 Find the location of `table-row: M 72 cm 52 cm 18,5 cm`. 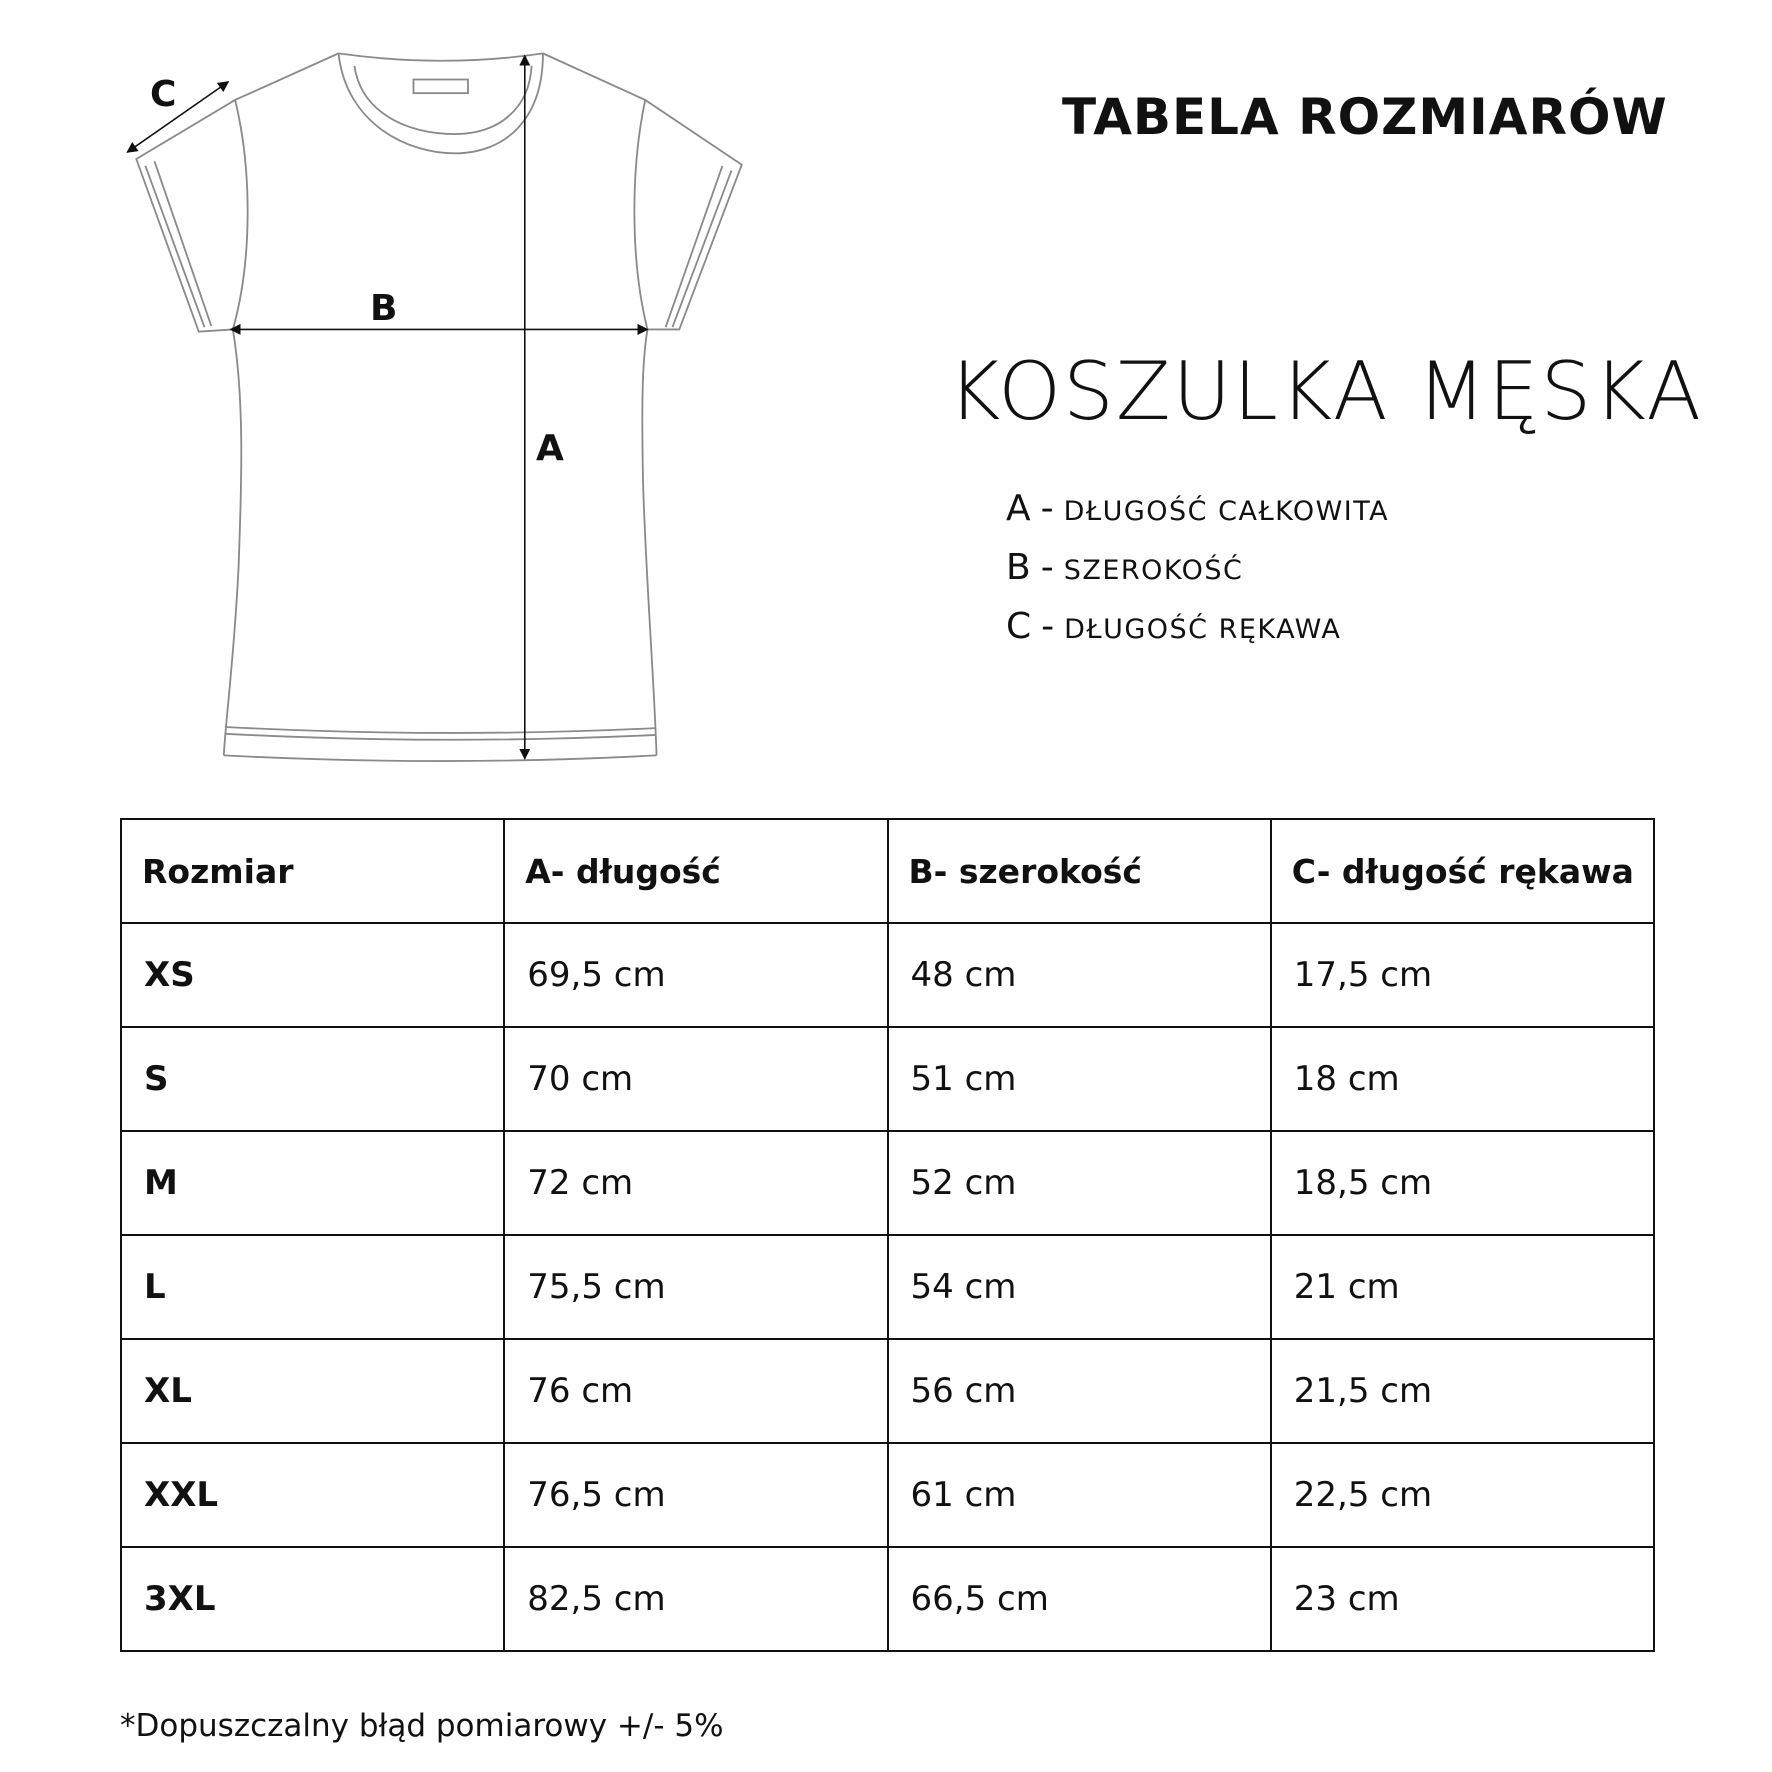

table-row: M 72 cm 52 cm 18,5 cm is located at coordinates (887, 1183).